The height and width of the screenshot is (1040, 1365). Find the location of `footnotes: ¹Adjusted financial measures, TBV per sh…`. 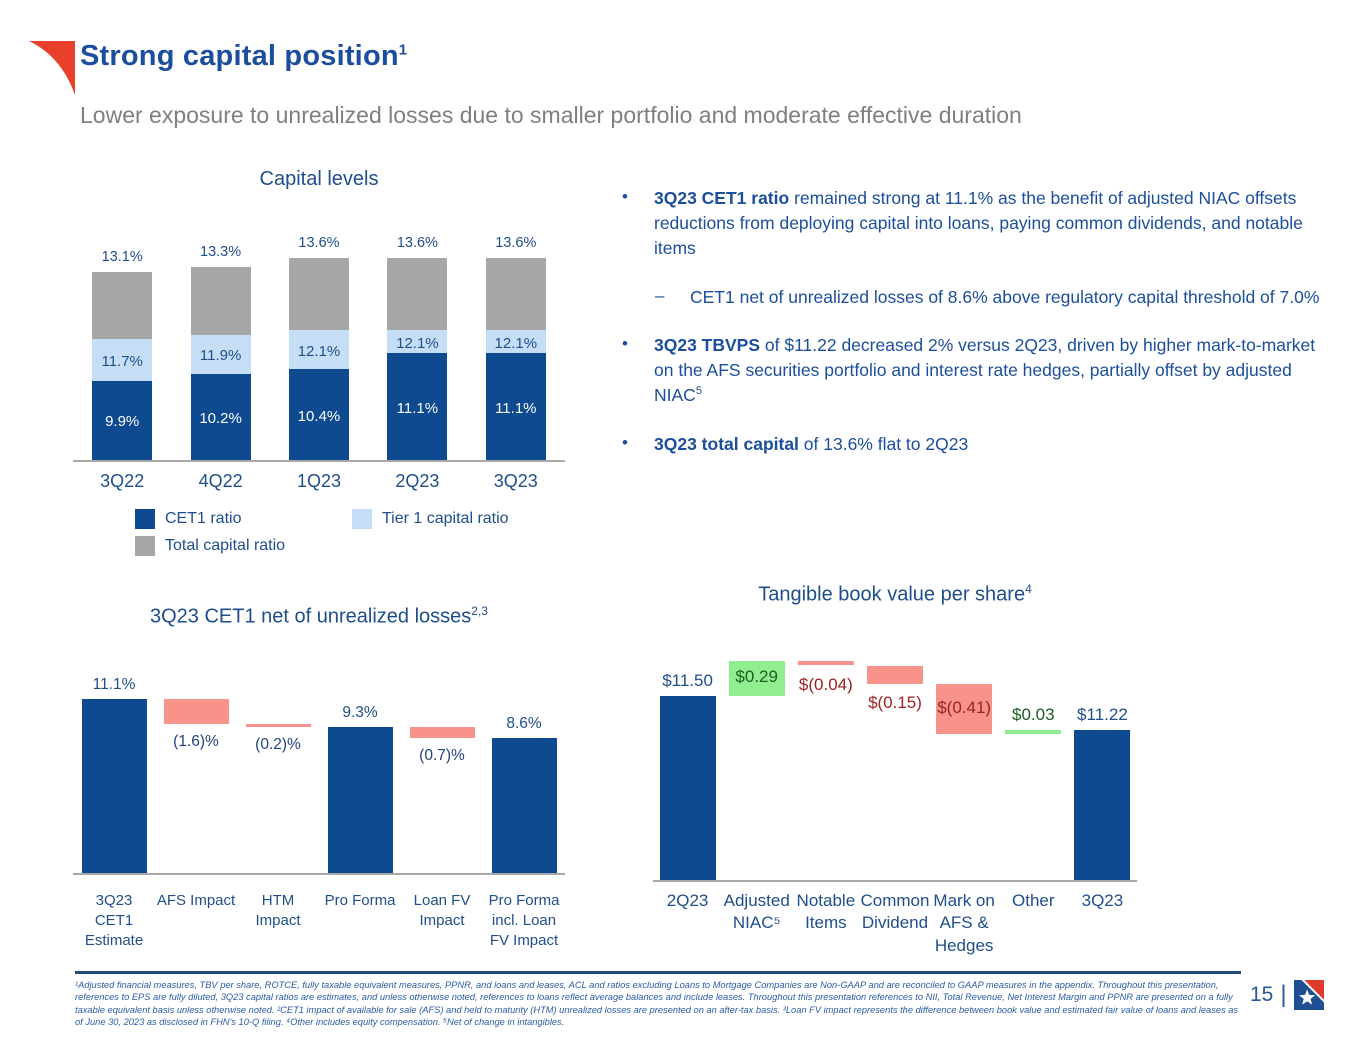

footnotes: ¹Adjusted financial measures, TBV per sh… is located at coordinates (657, 1003).